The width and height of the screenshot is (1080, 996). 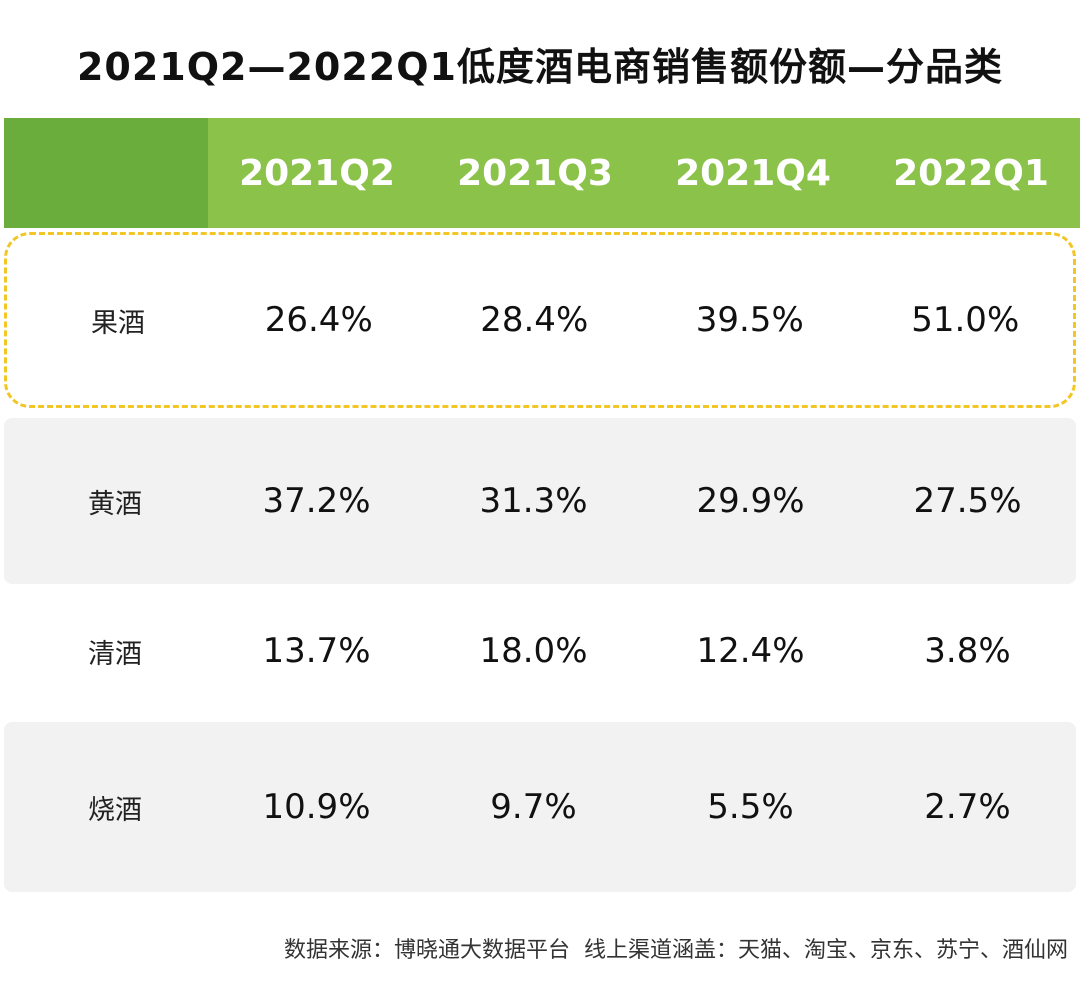 I want to click on column-header: 2022Q1, so click(x=971, y=173).